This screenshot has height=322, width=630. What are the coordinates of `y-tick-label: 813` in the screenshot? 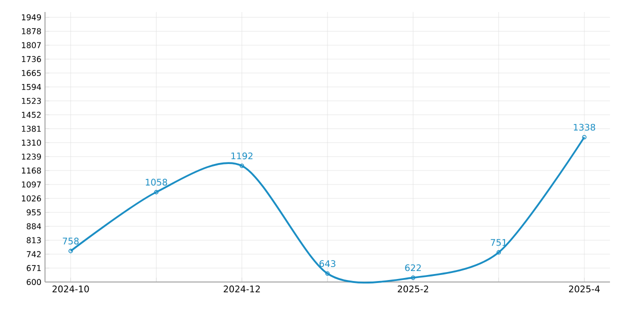 It's located at (33, 240).